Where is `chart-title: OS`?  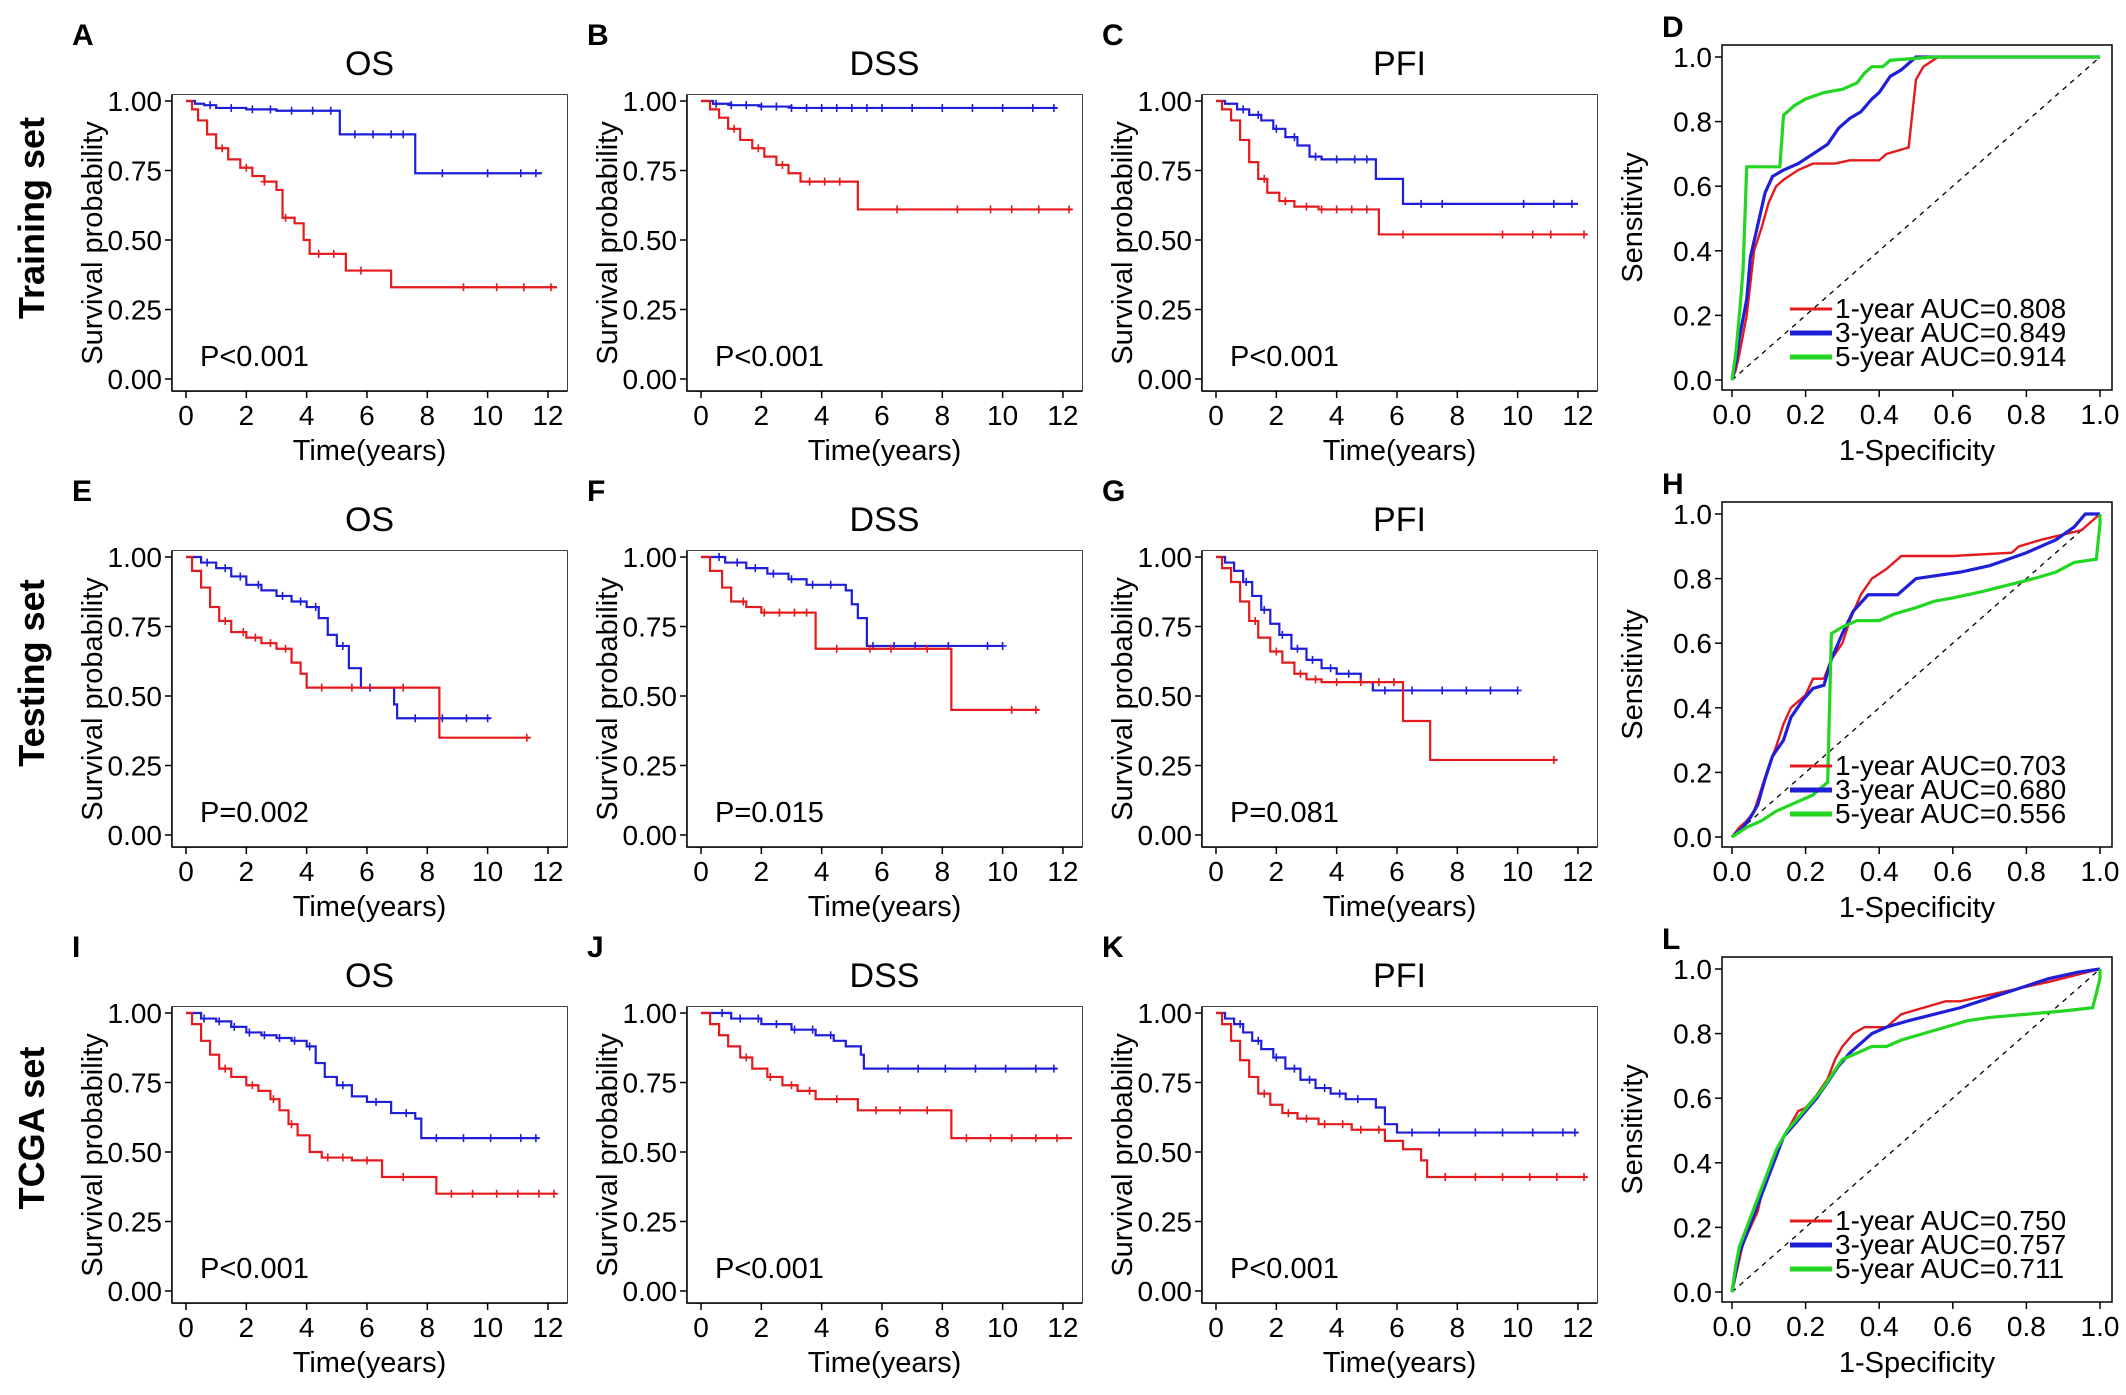 chart-title: OS is located at coordinates (369, 64).